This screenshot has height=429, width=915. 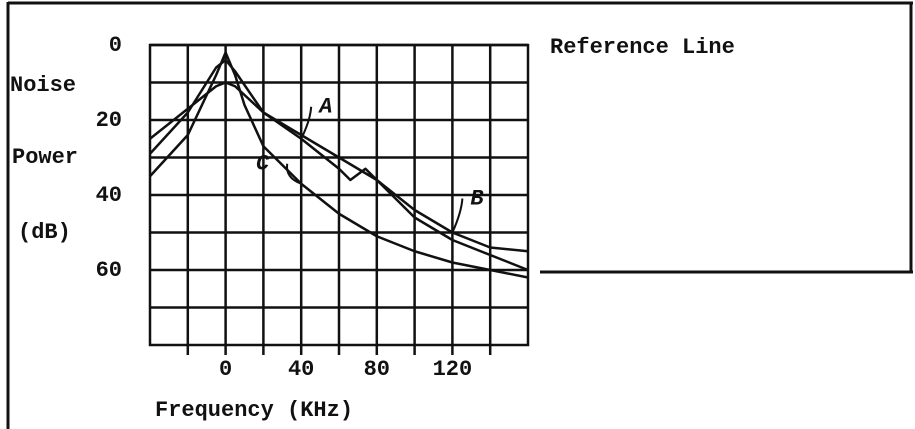 I want to click on y-axis-label: (dB), so click(x=44, y=232).